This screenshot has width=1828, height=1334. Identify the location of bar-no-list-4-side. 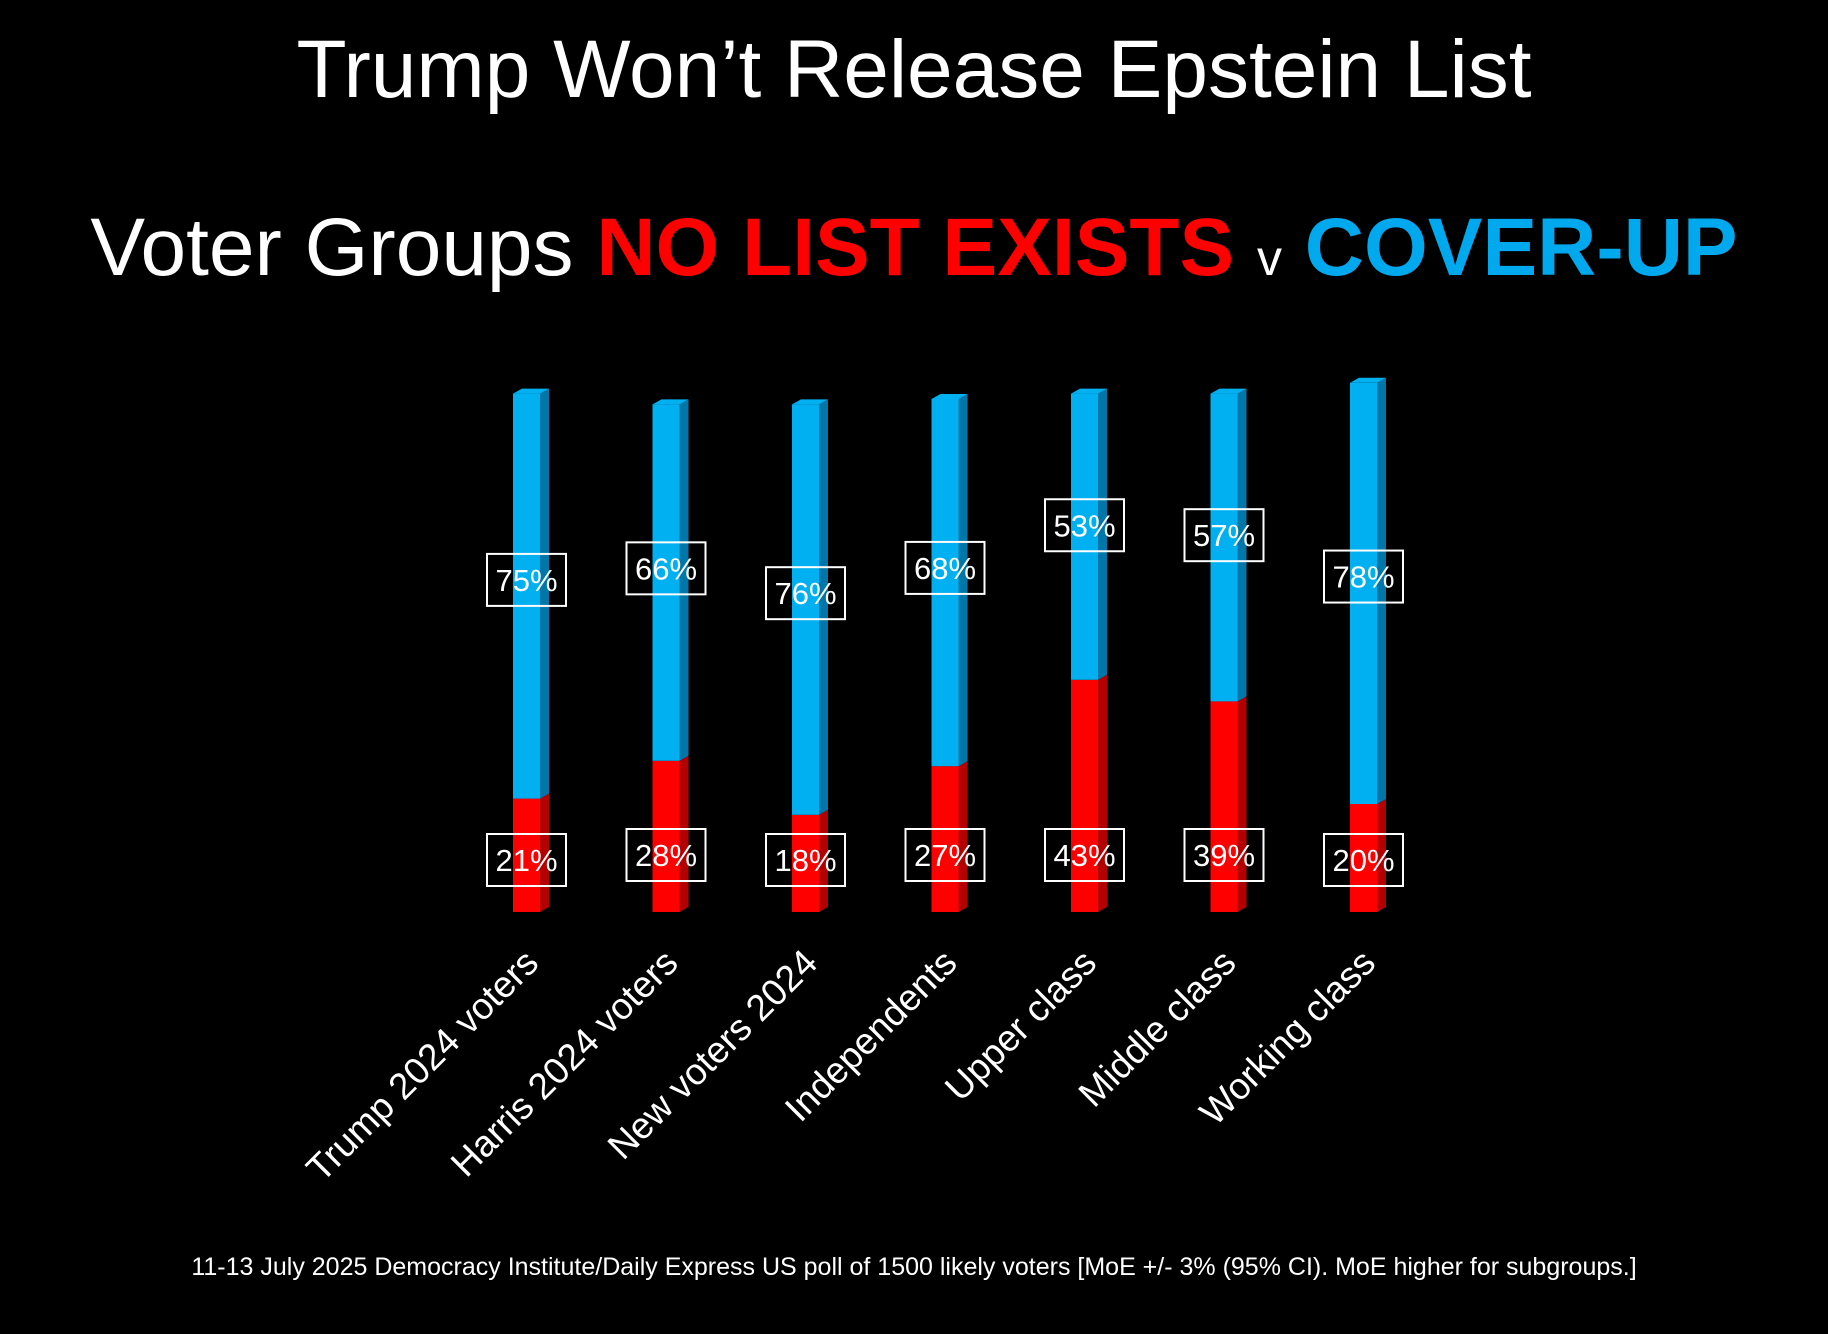
(1102, 793).